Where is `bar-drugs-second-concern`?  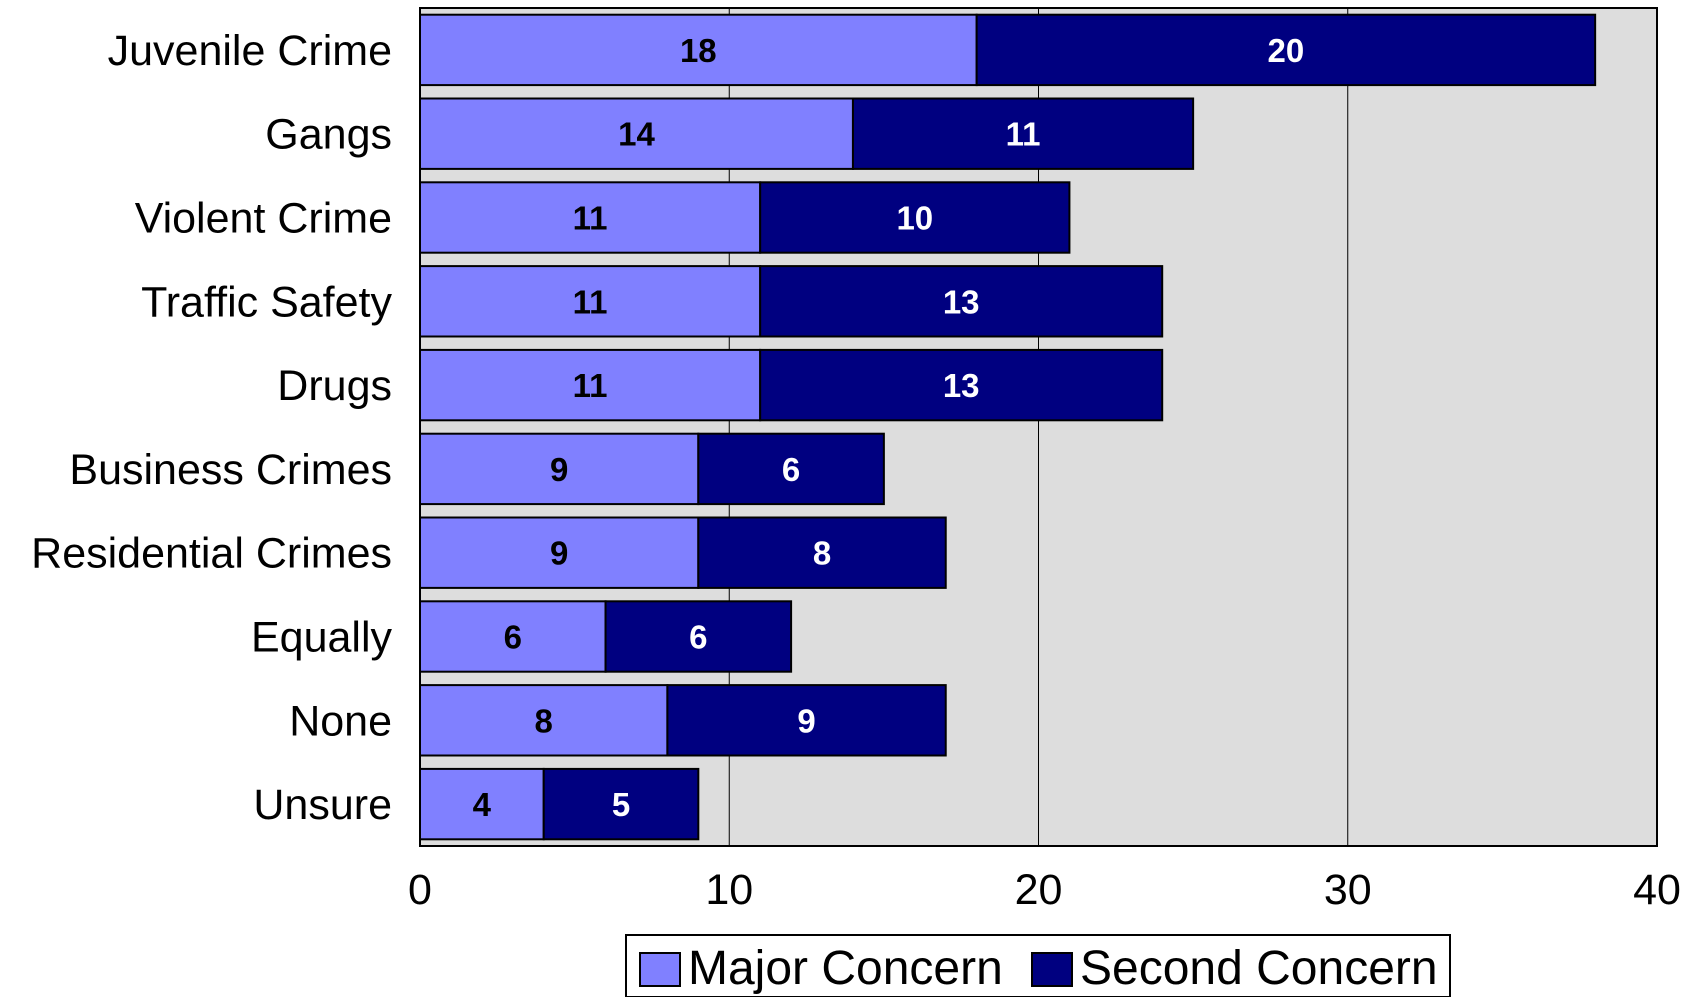
bar-drugs-second-concern is located at coordinates (961, 385).